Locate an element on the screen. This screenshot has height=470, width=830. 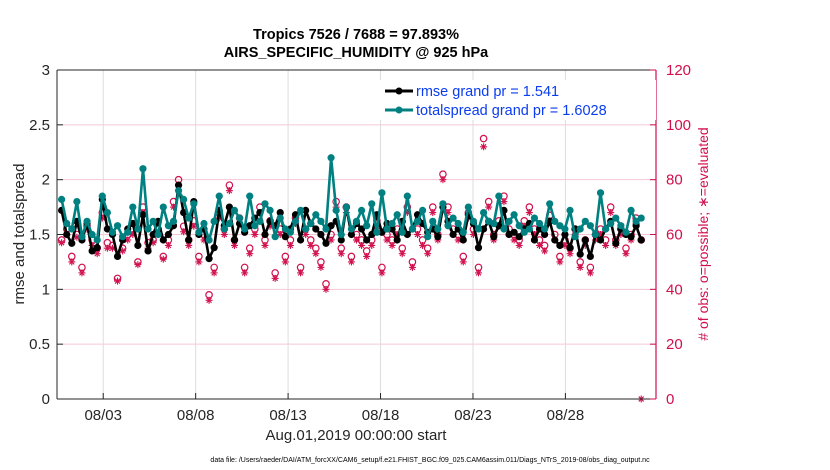
y-tick-label-right: 80 is located at coordinates (674, 180).